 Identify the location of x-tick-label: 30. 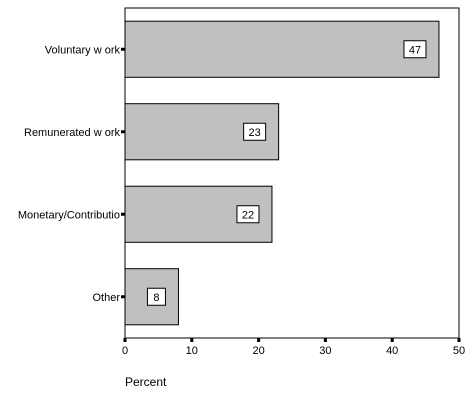
(325, 351).